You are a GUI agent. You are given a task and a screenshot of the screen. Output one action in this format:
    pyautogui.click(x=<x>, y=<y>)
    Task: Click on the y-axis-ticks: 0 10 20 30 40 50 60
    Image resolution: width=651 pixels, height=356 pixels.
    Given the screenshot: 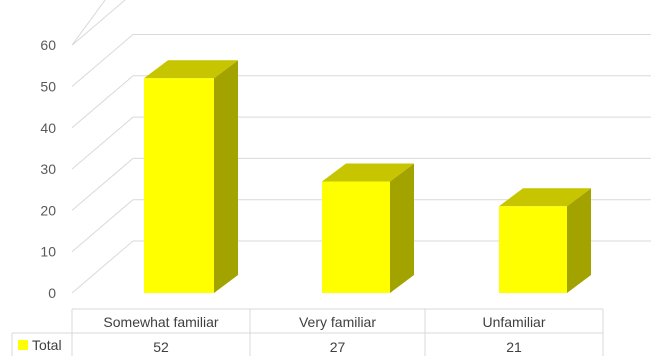 What is the action you would take?
    pyautogui.click(x=48, y=169)
    